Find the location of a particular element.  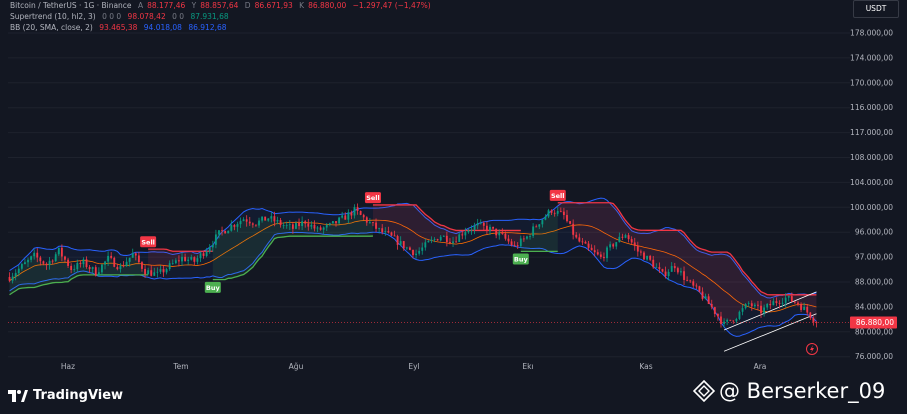

price-tick-label: 100.000,00 is located at coordinates (871, 207).